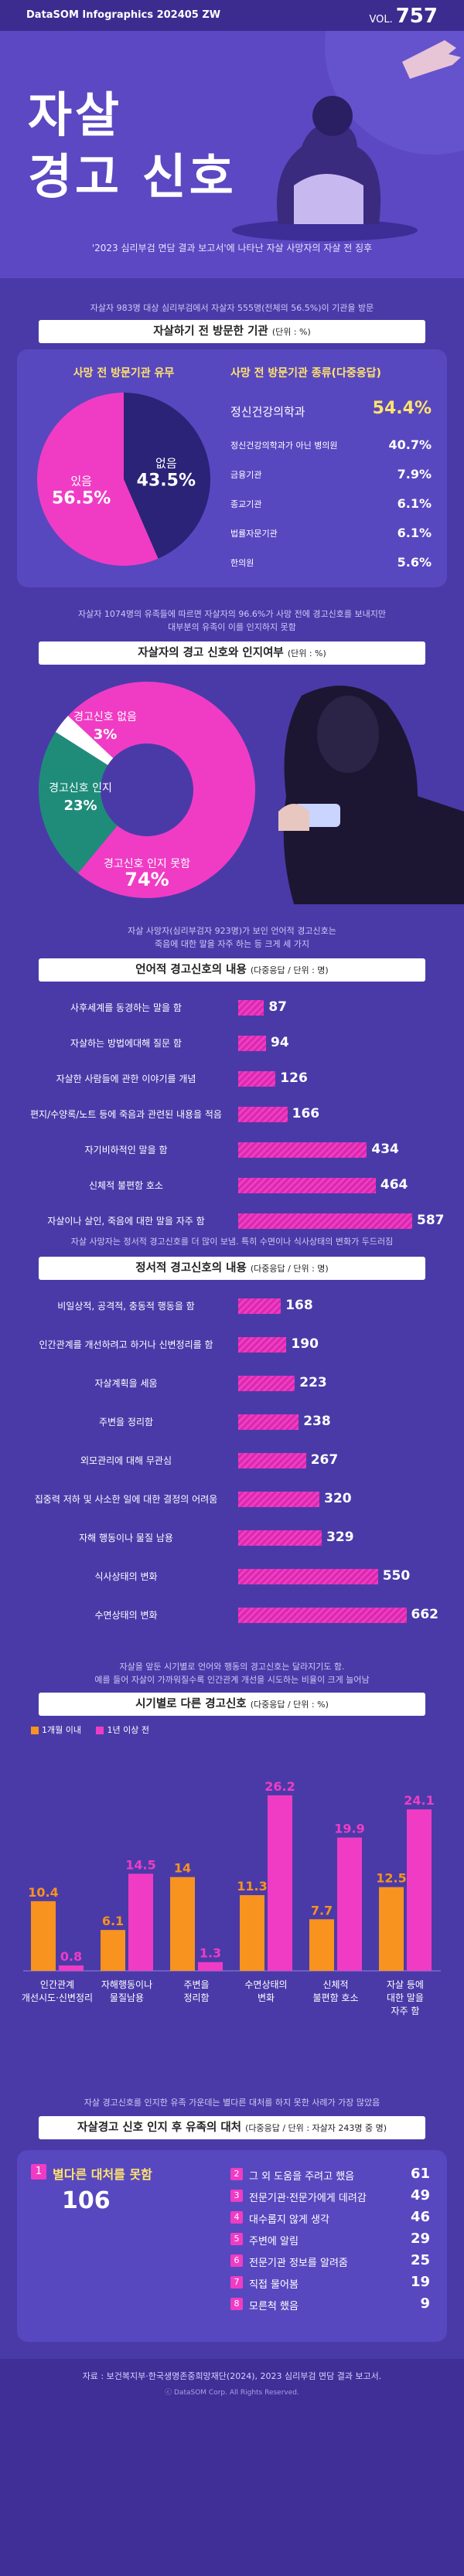 The height and width of the screenshot is (2576, 464). What do you see at coordinates (274, 2285) in the screenshot?
I see `coping-label: 직접 물어봄` at bounding box center [274, 2285].